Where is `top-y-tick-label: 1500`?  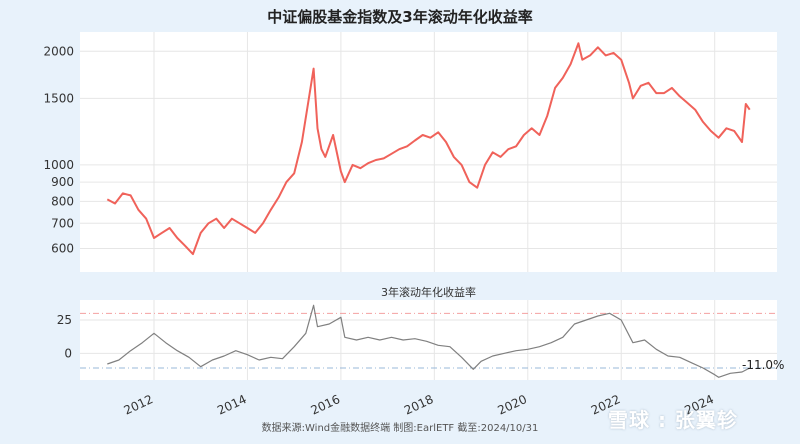 top-y-tick-label: 1500 is located at coordinates (58, 98).